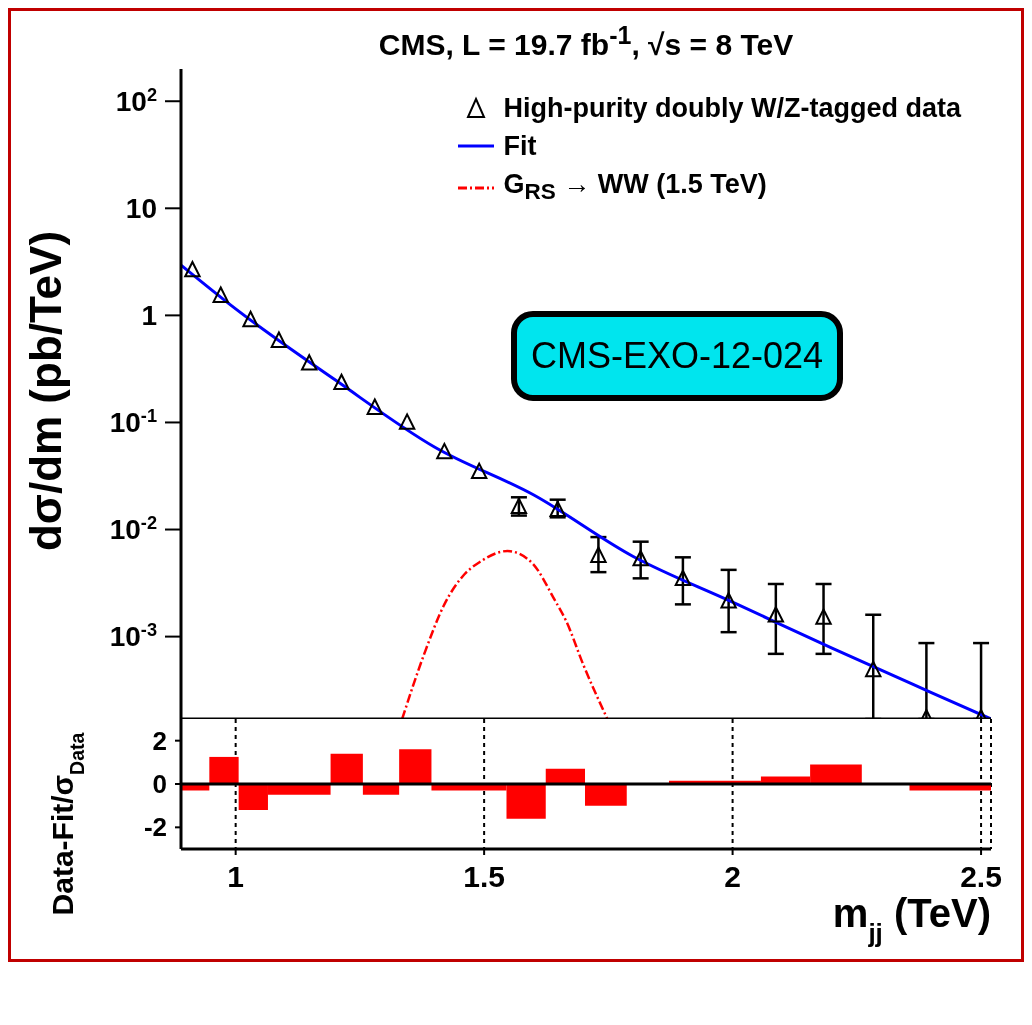  I want to click on x-axis-title: m$_{jj}$ (TeV), so click(911, 919).